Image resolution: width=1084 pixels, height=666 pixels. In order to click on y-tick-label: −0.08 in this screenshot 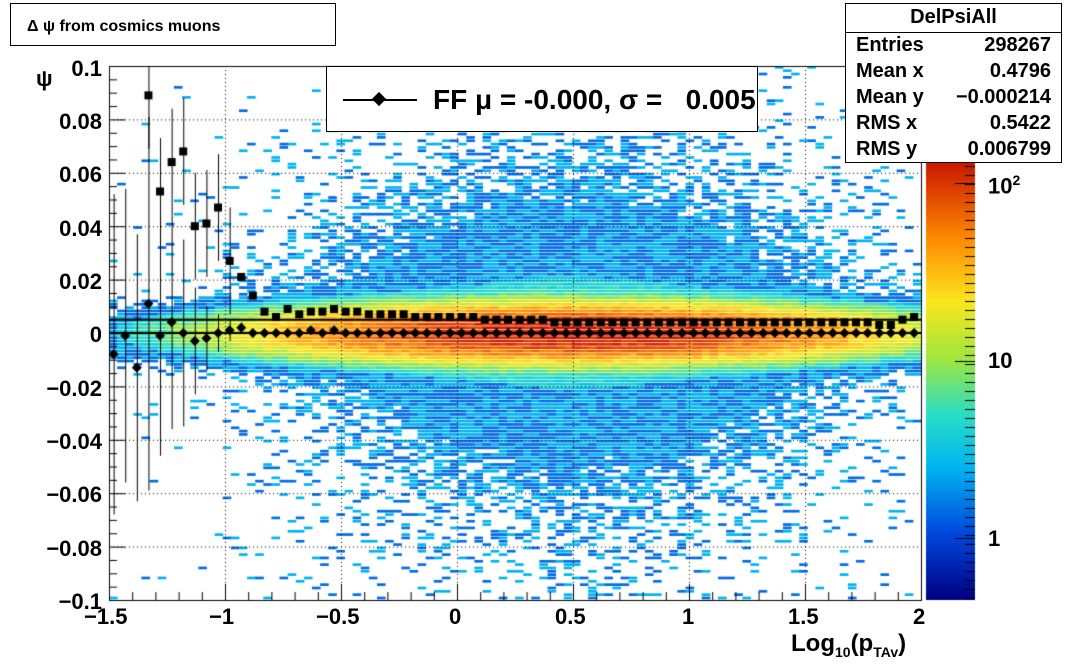, I will do `click(74, 548)`.